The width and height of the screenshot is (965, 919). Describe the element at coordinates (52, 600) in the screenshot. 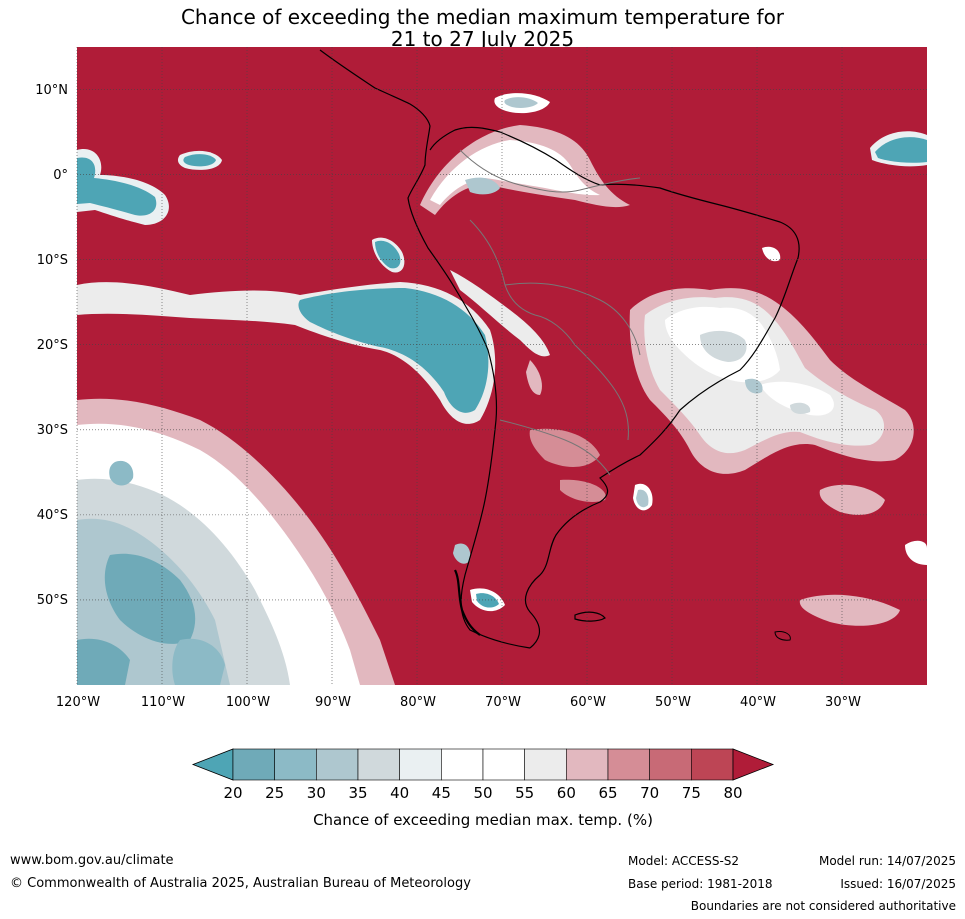

I see `lat-label-50s: 50°S` at that location.